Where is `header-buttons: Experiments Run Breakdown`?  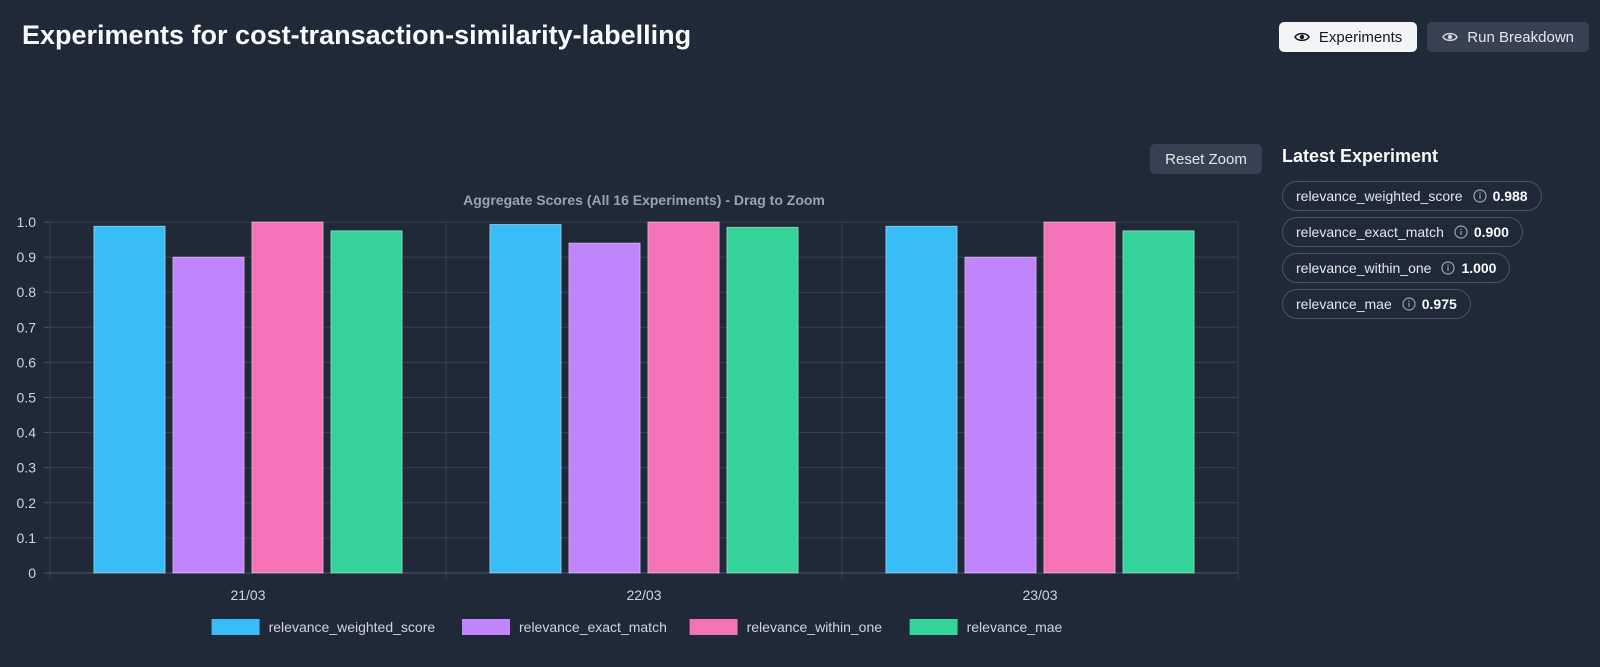 header-buttons: Experiments Run Breakdown is located at coordinates (1433, 37).